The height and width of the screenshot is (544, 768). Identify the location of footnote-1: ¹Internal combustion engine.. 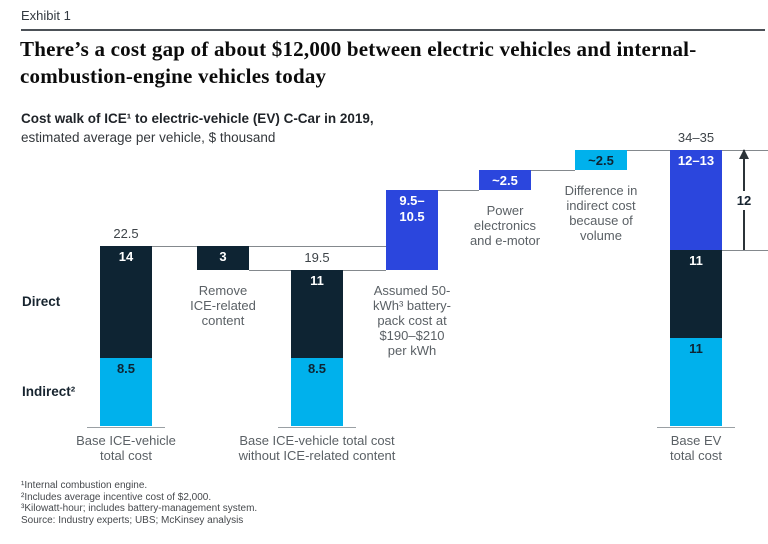
(84, 485).